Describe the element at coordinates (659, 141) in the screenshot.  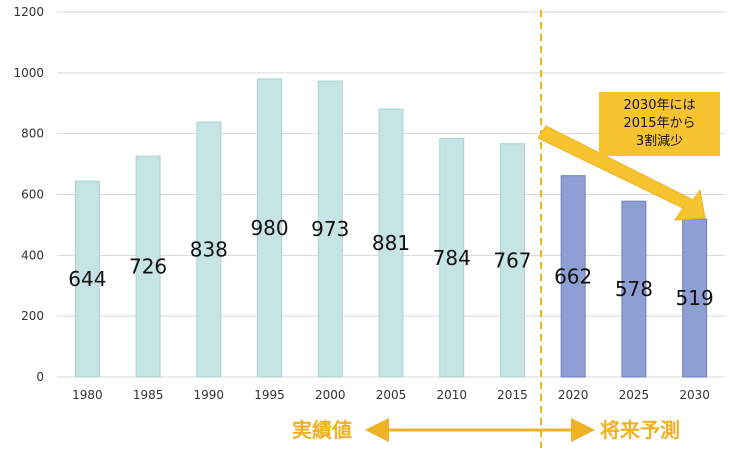
I see `callout-line-3: 3割減少` at that location.